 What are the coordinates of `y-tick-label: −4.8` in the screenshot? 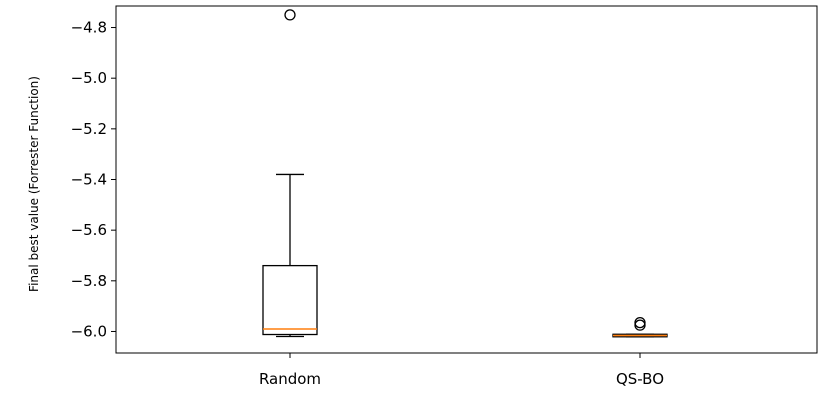 It's located at (89, 28).